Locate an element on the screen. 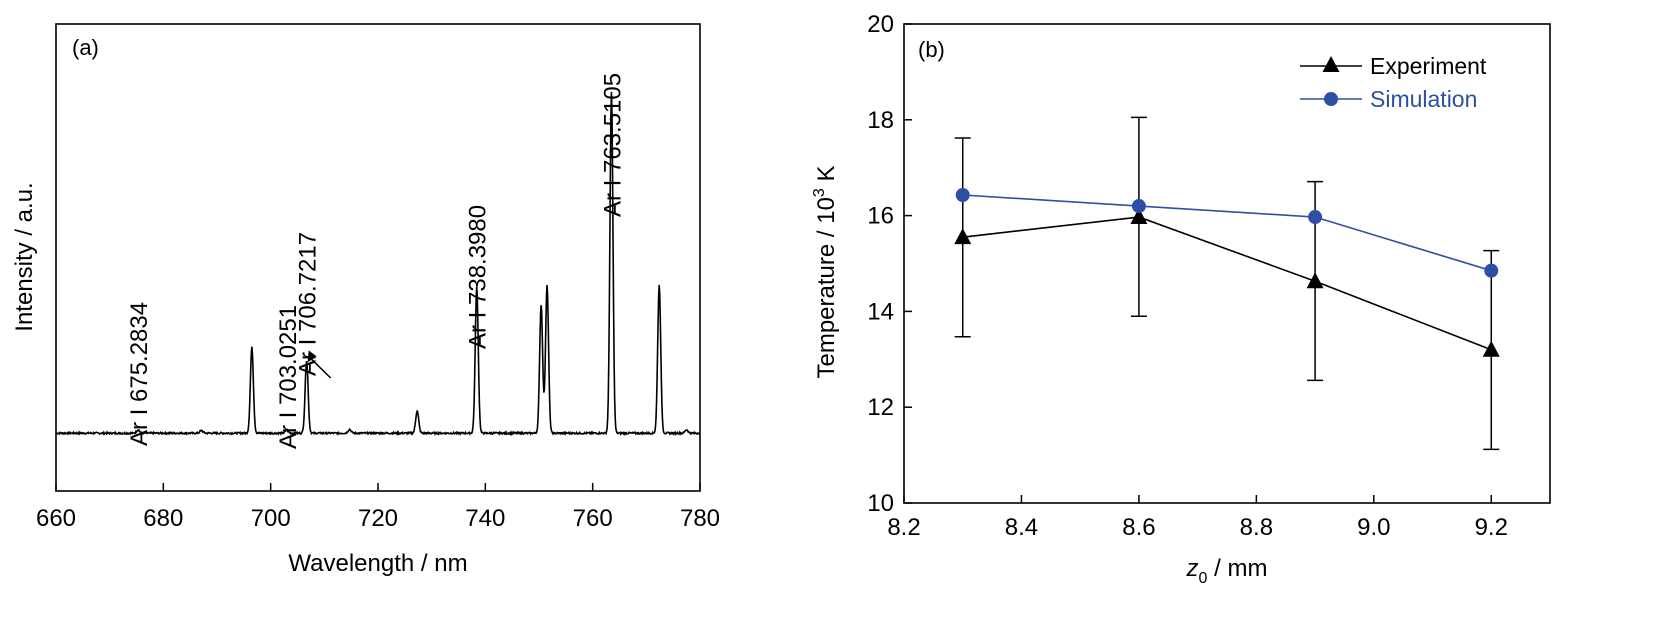 This screenshot has height=626, width=1658. series-line-experiment is located at coordinates (1227, 283).